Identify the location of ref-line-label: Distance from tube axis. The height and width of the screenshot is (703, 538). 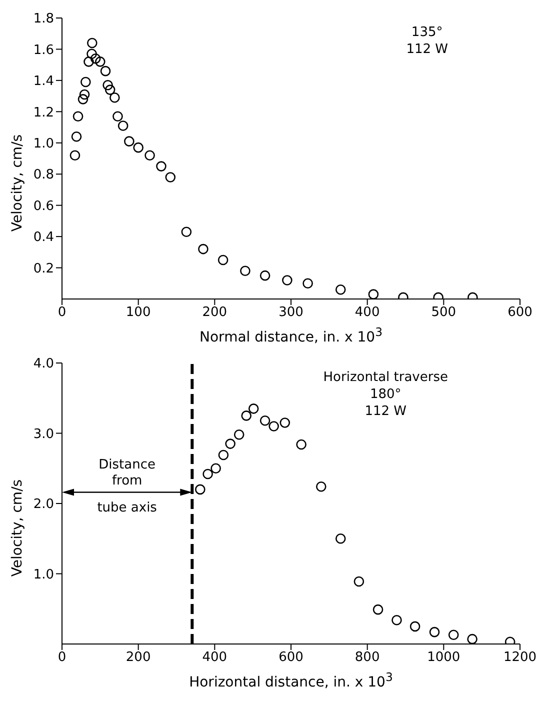
(127, 486).